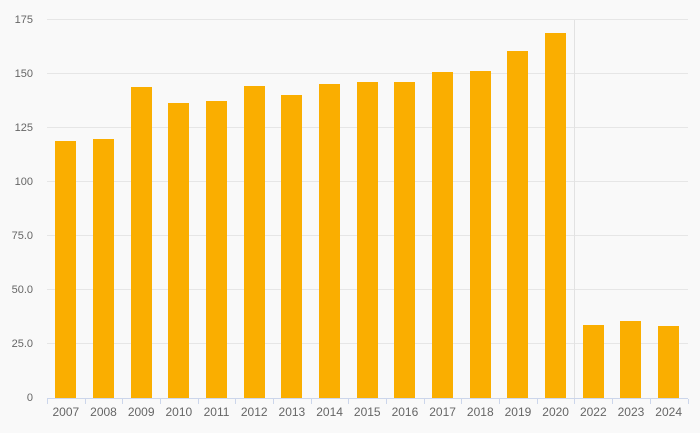  I want to click on x-axis-label-2024: 2024, so click(668, 412).